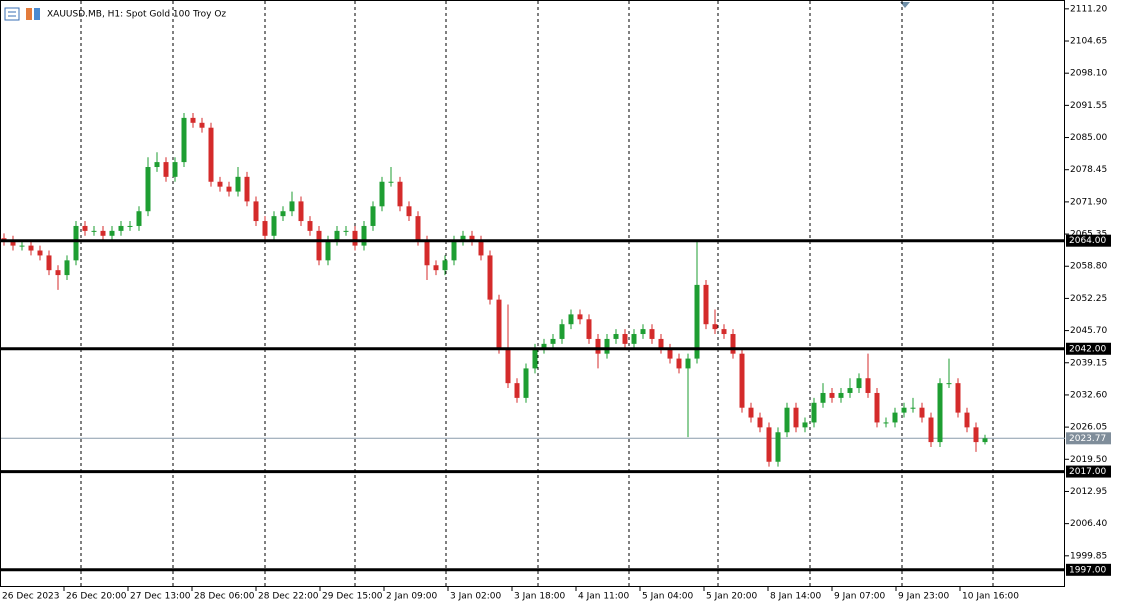 This screenshot has height=603, width=1123. What do you see at coordinates (224, 597) in the screenshot?
I see `x-tick-label: 28 Dec 06:00` at bounding box center [224, 597].